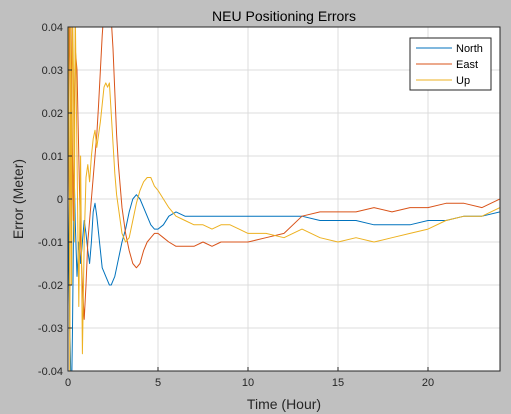  What do you see at coordinates (284, 404) in the screenshot?
I see `x-axis-title: Time (Hour)` at bounding box center [284, 404].